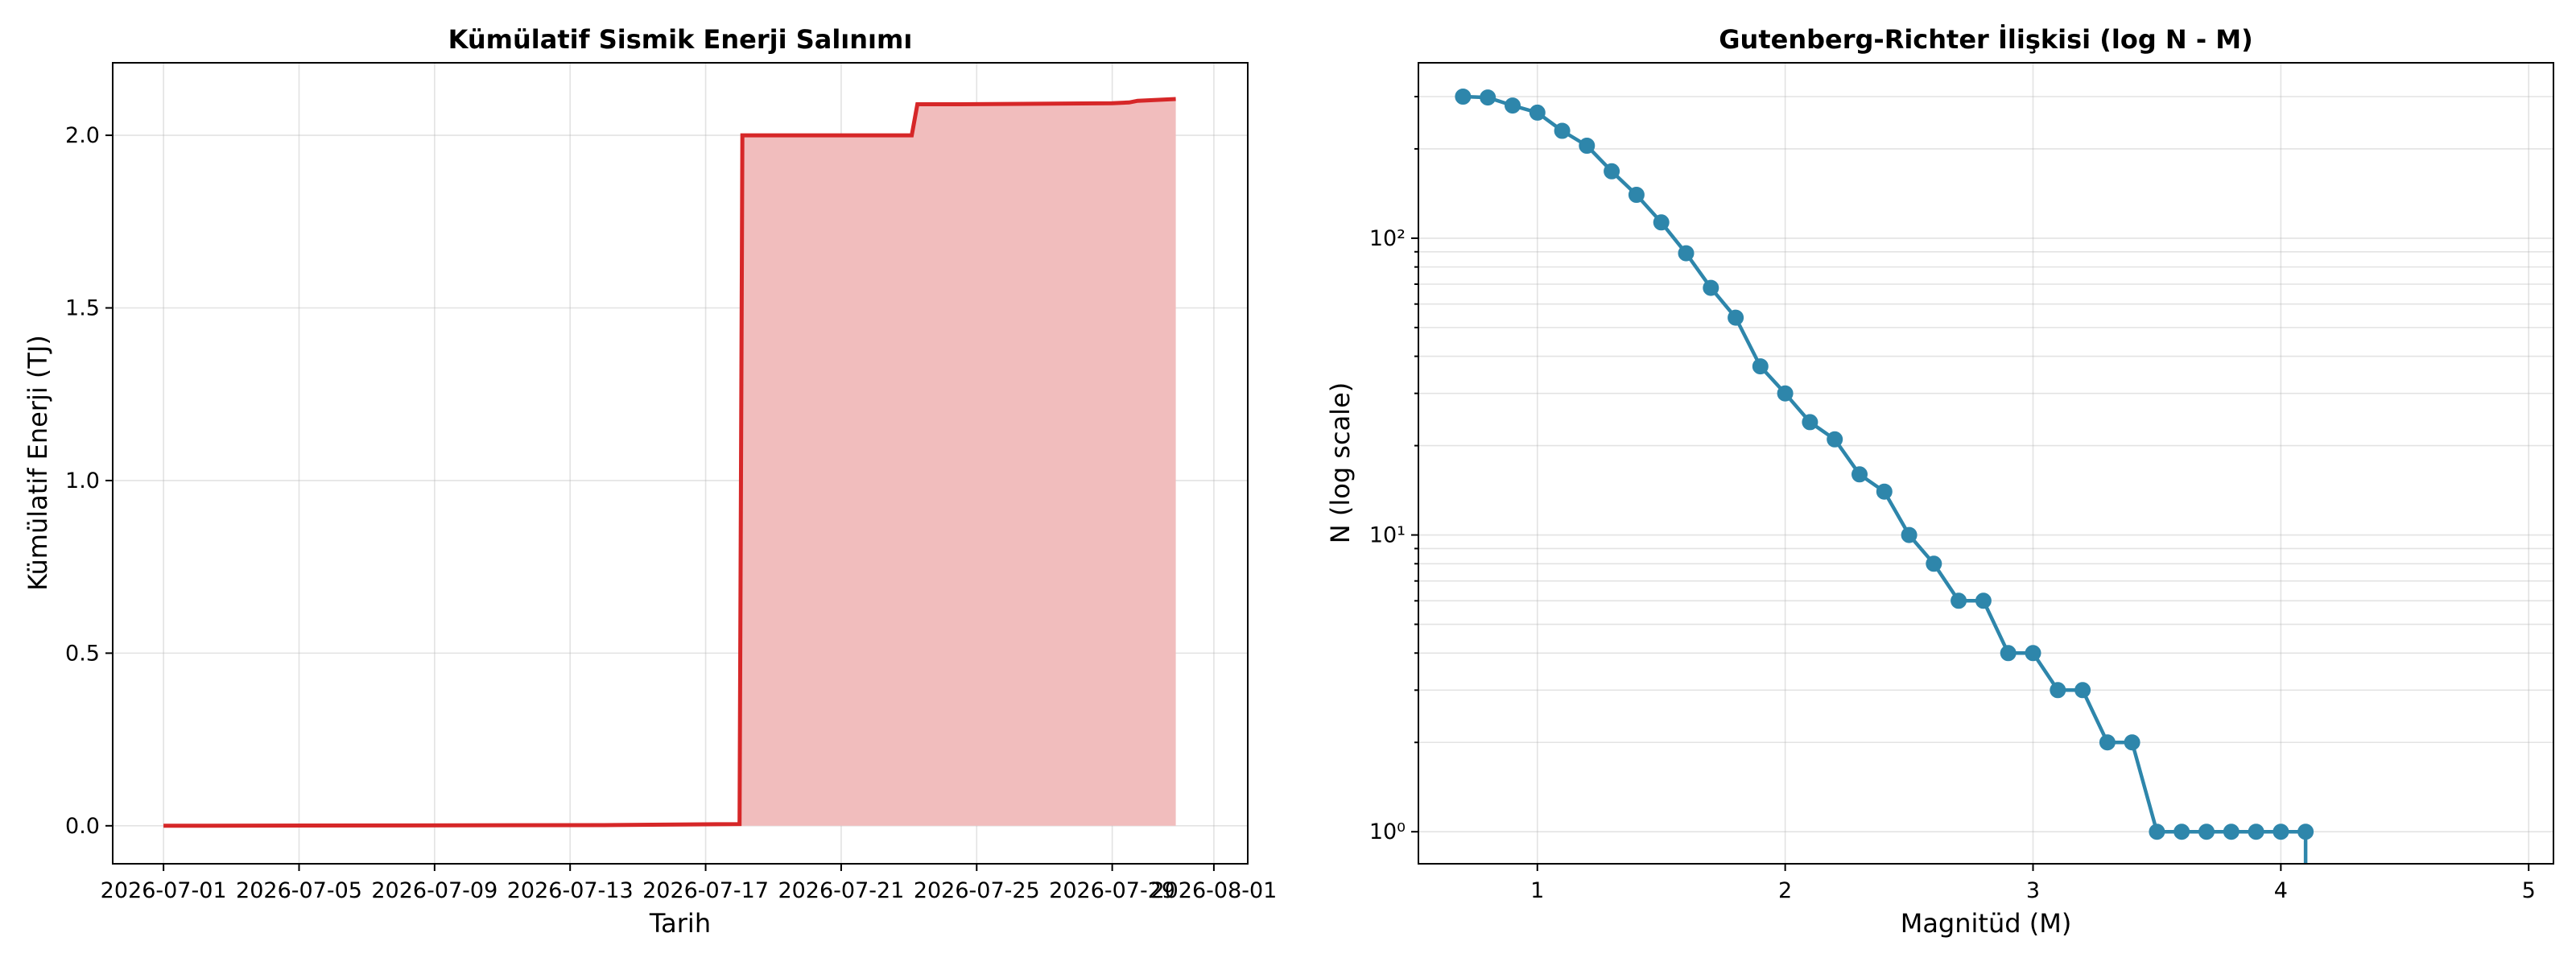 Image resolution: width=2576 pixels, height=966 pixels. I want to click on gr-chart-x-ticks: 1 2 3 4 5, so click(2033, 884).